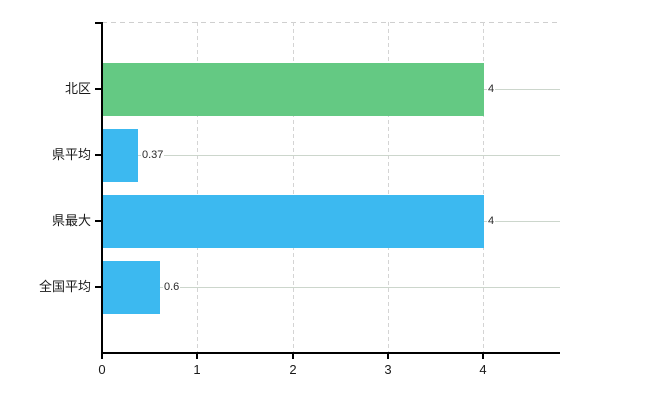 This screenshot has width=650, height=400. I want to click on x-tick-label: 2, so click(293, 369).